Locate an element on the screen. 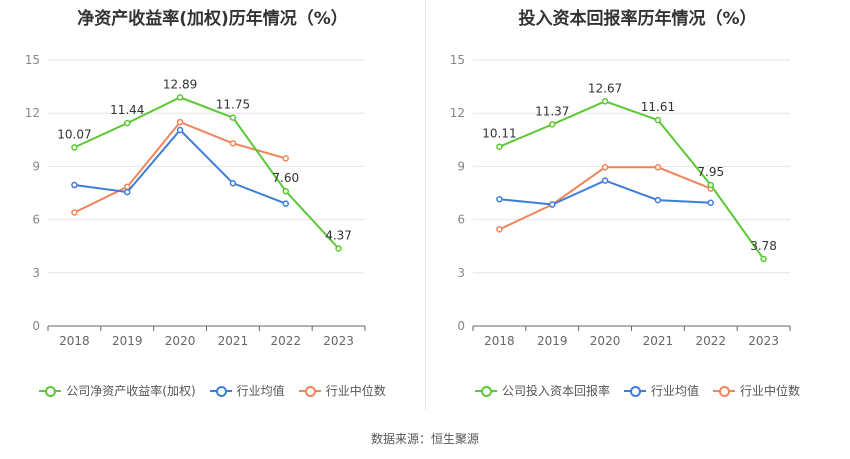 This screenshot has width=850, height=459. chart-legend: 公司投入资本回报率 行业均值 行业中位数 is located at coordinates (637, 390).